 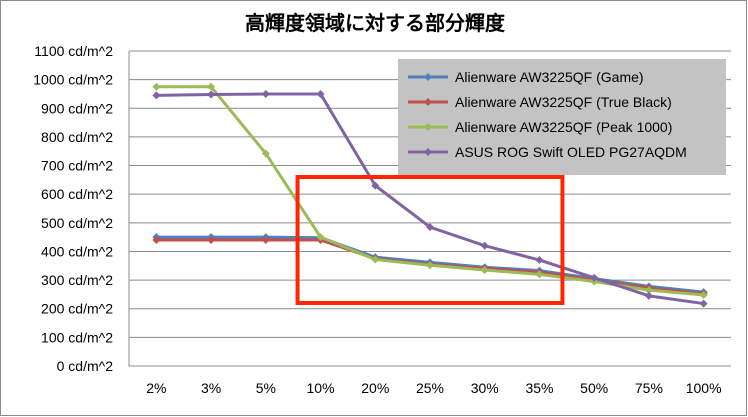 What do you see at coordinates (77, 137) in the screenshot?
I see `y-tick-label: 800 cd/m^2` at bounding box center [77, 137].